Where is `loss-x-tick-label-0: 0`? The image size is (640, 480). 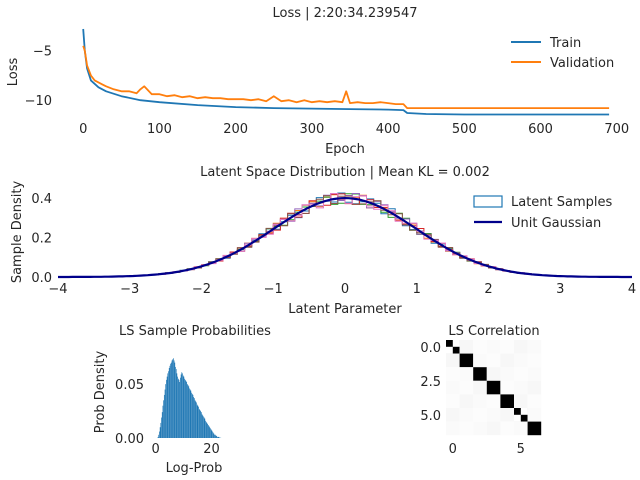 loss-x-tick-label-0: 0 is located at coordinates (83, 129).